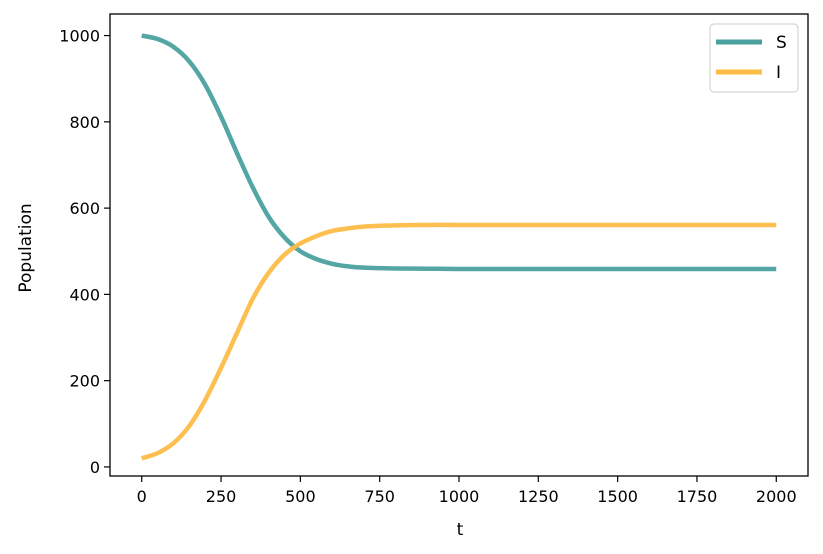  Describe the element at coordinates (84, 381) in the screenshot. I see `y-tick-label: 200` at that location.